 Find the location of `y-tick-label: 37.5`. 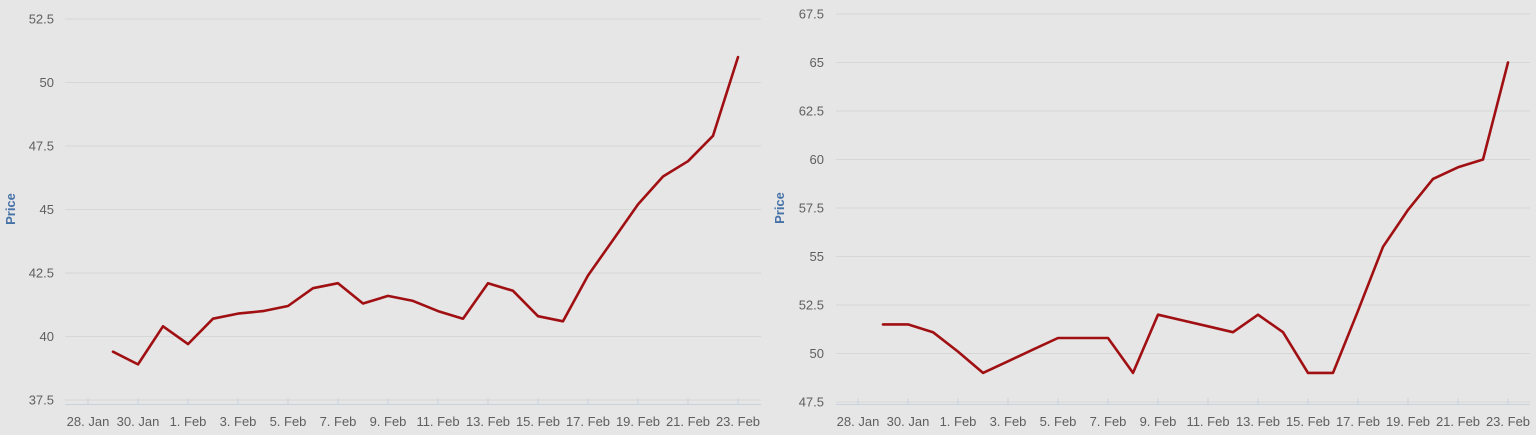

y-tick-label: 37.5 is located at coordinates (41, 400).